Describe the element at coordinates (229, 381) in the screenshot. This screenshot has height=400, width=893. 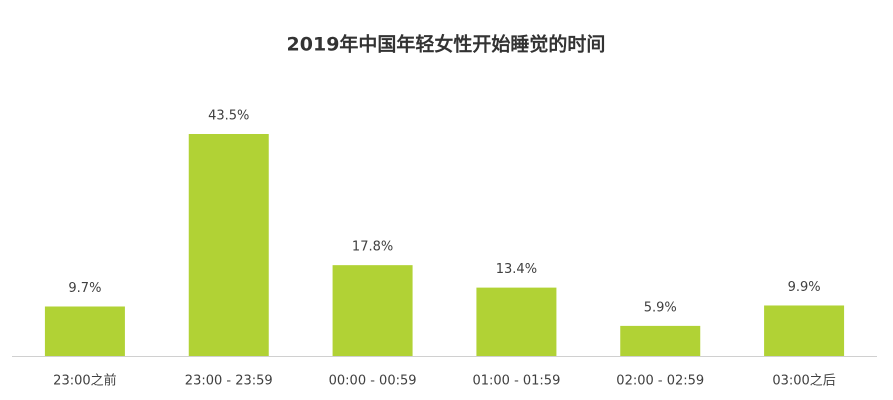
I see `x-tick-label: 23:00 - 23:59` at that location.